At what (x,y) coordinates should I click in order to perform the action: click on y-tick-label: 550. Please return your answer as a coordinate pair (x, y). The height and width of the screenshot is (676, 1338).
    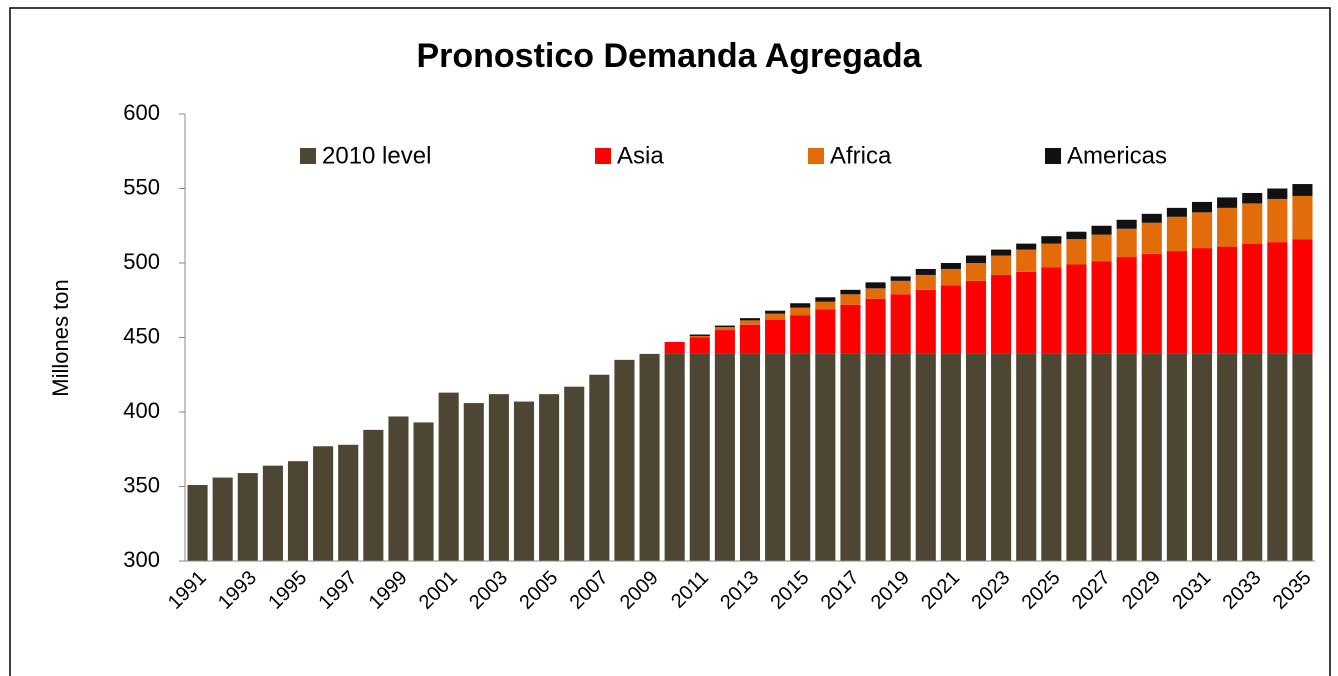
    Looking at the image, I should click on (141, 186).